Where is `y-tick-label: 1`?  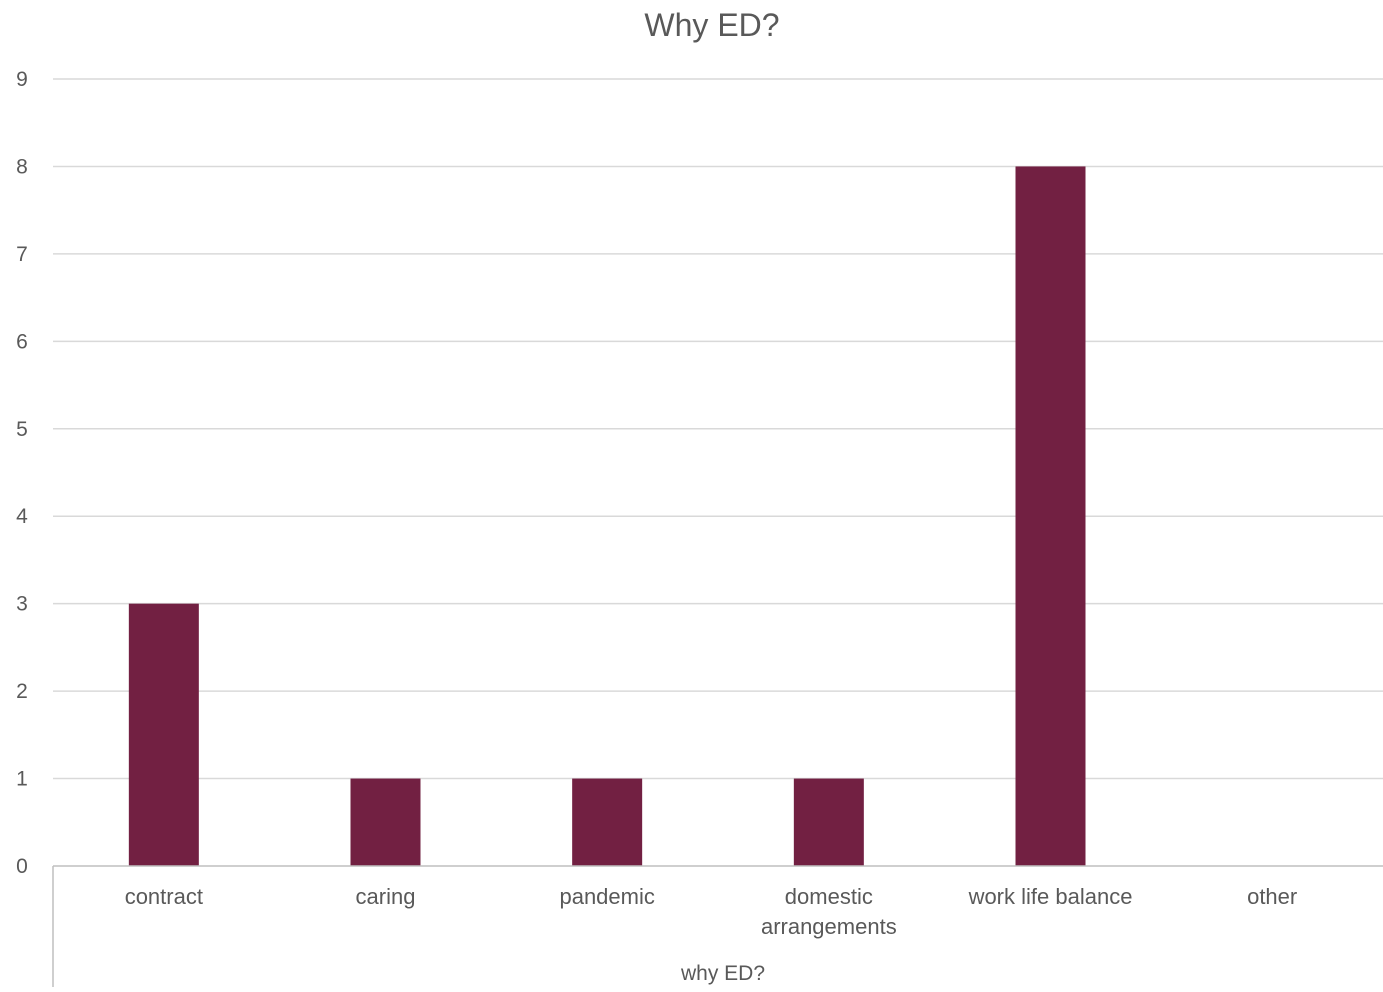 y-tick-label: 1 is located at coordinates (22, 779).